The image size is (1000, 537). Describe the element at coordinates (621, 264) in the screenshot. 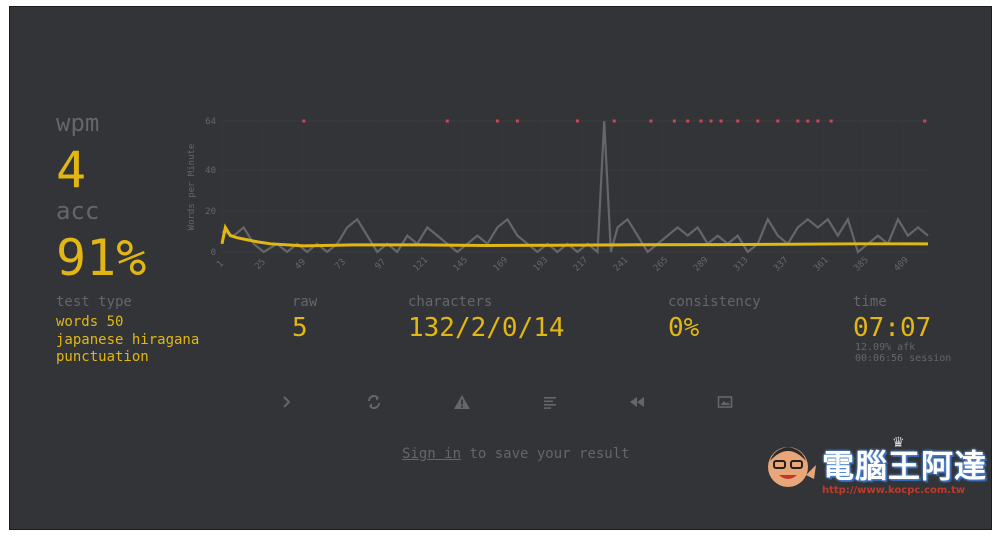

I see `x-tick-label: 241` at that location.